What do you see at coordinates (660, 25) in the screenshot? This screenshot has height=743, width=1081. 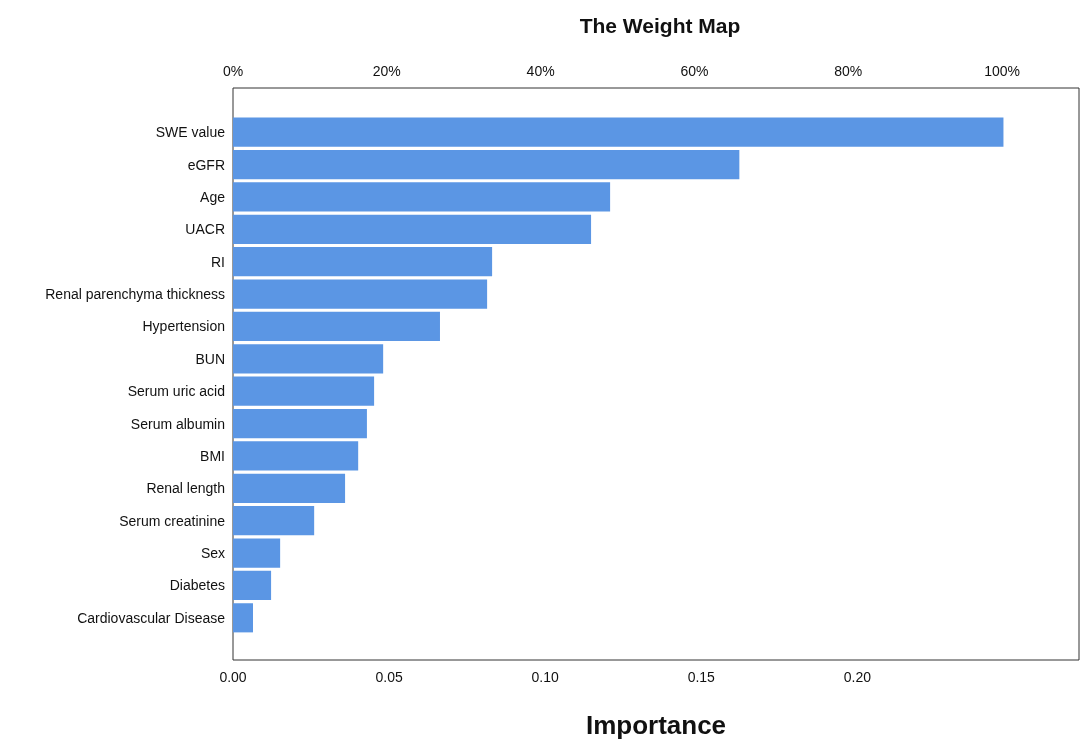 I see `chart-title: The Weight Map` at bounding box center [660, 25].